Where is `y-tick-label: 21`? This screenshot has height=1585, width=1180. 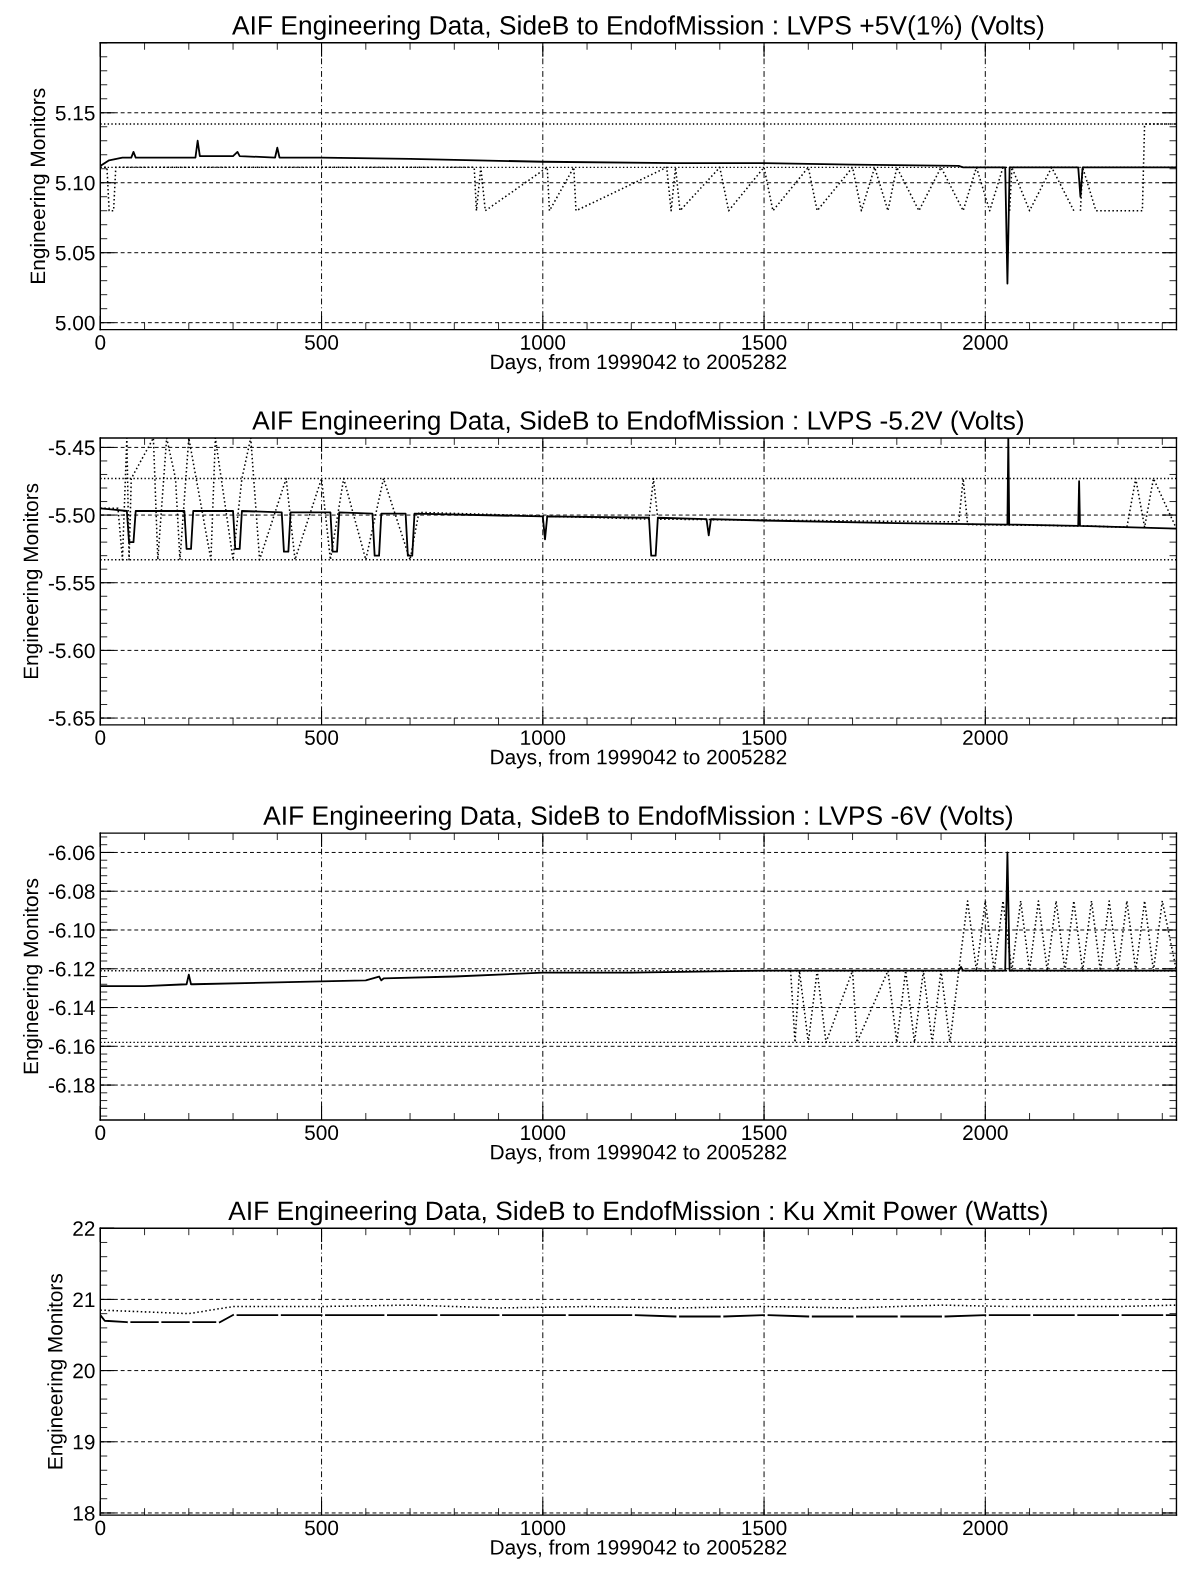 y-tick-label: 21 is located at coordinates (84, 1299).